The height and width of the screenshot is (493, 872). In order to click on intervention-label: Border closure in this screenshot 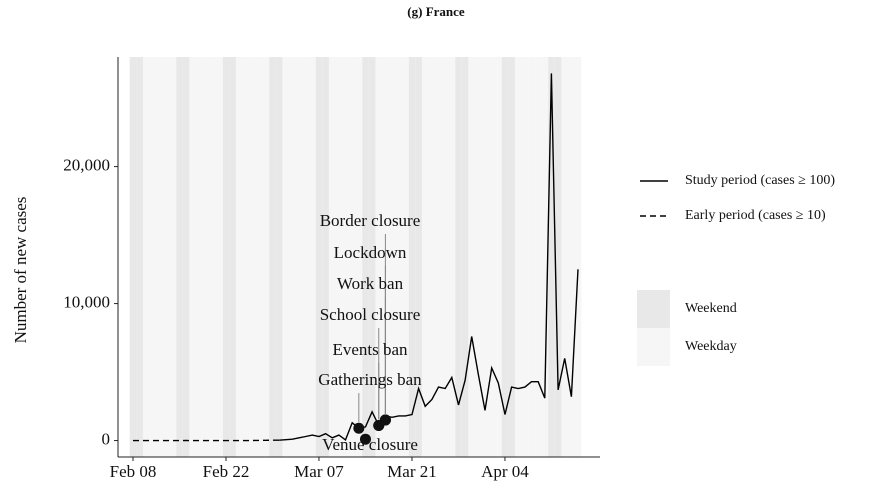, I will do `click(370, 220)`.